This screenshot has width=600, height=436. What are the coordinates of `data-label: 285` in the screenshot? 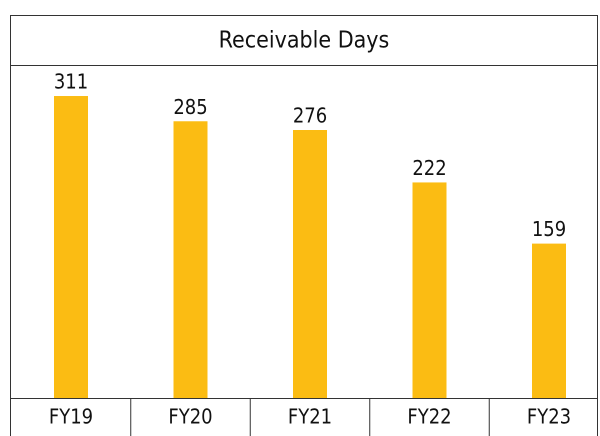 It's located at (190, 107).